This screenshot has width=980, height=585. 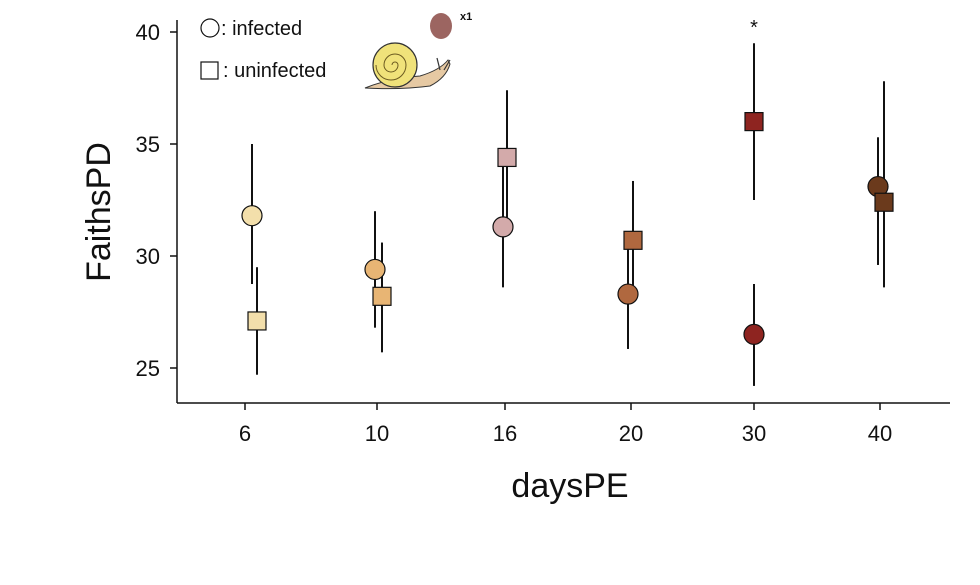 I want to click on y-tick-label: 25, so click(x=148, y=368).